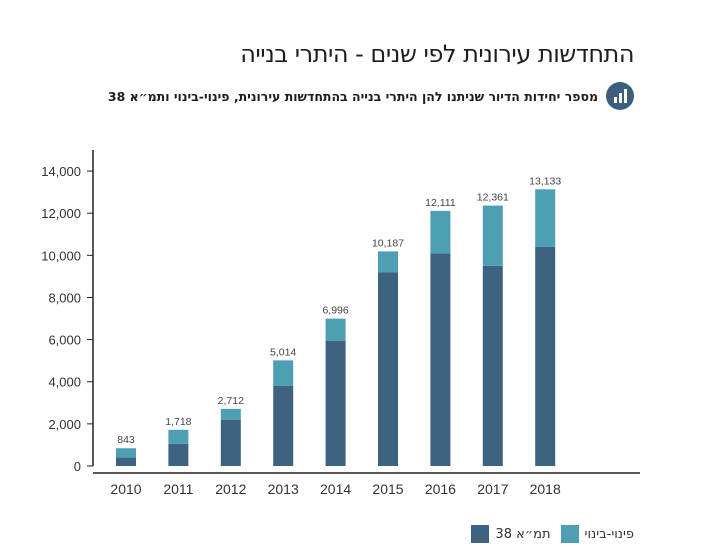  I want to click on legend-item-tama38: תמ״א 38, so click(511, 534).